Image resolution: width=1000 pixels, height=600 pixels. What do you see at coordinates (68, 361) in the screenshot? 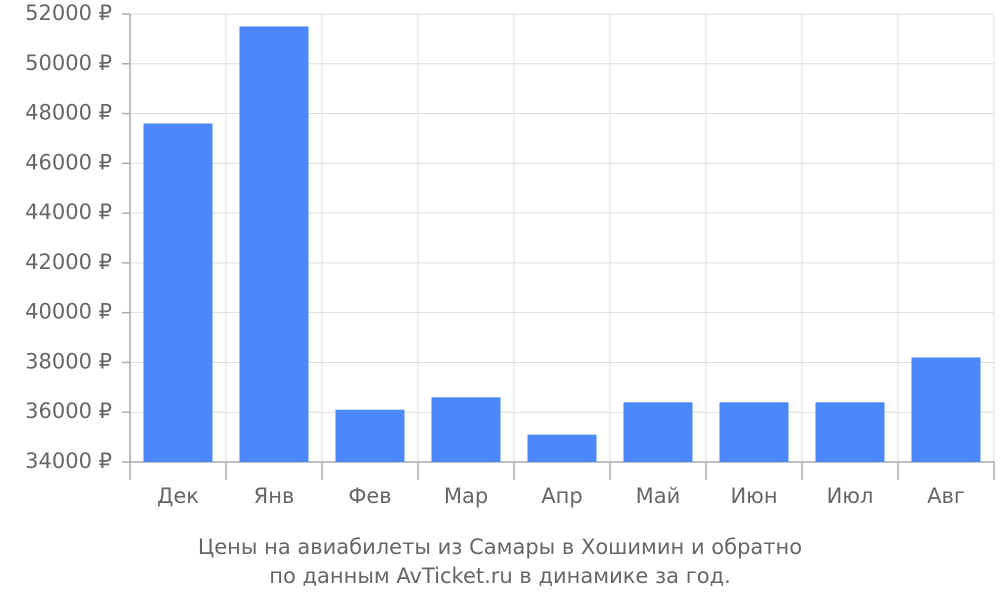
I see `y-tick-label: 38000 ₽` at bounding box center [68, 361].